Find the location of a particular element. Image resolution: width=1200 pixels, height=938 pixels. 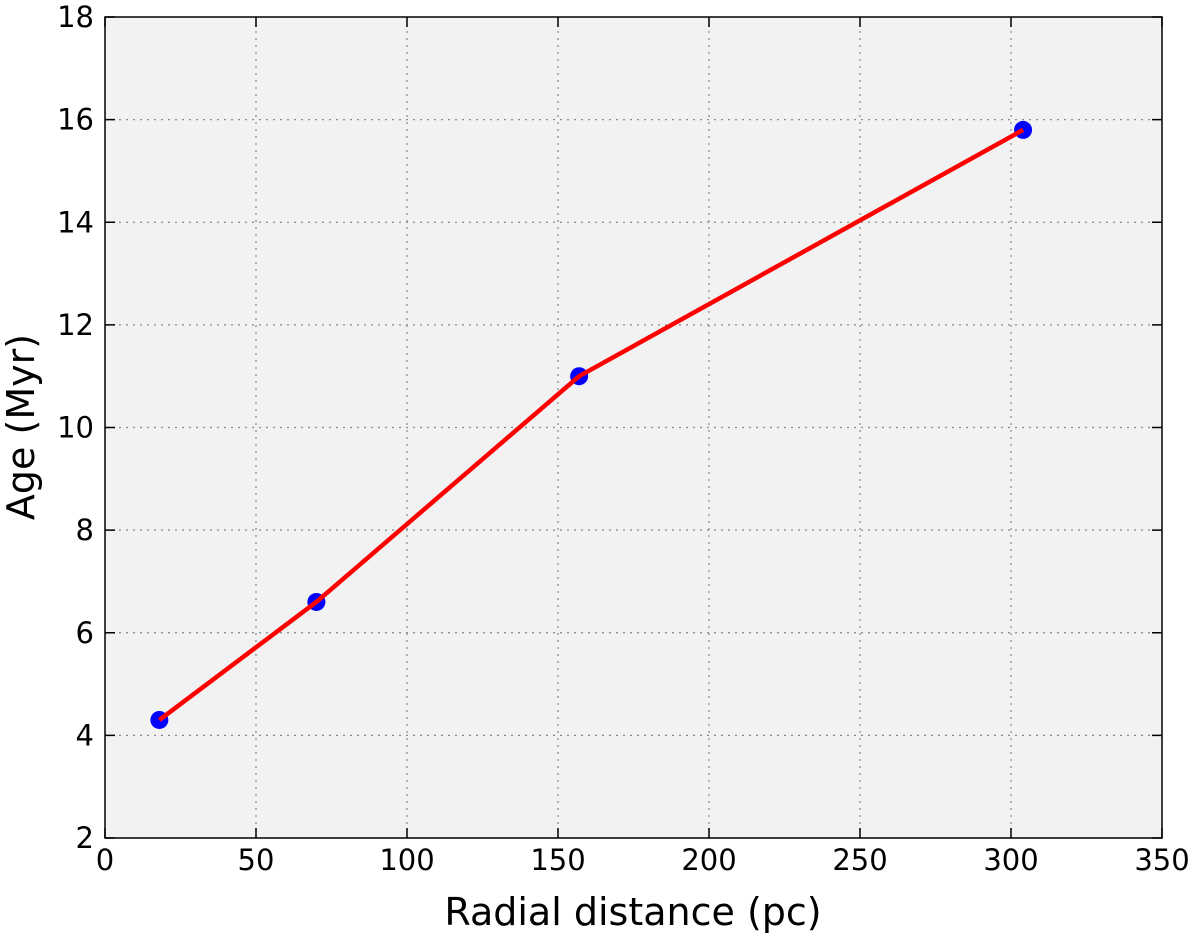

y-tick-label: 2 is located at coordinates (85, 838).